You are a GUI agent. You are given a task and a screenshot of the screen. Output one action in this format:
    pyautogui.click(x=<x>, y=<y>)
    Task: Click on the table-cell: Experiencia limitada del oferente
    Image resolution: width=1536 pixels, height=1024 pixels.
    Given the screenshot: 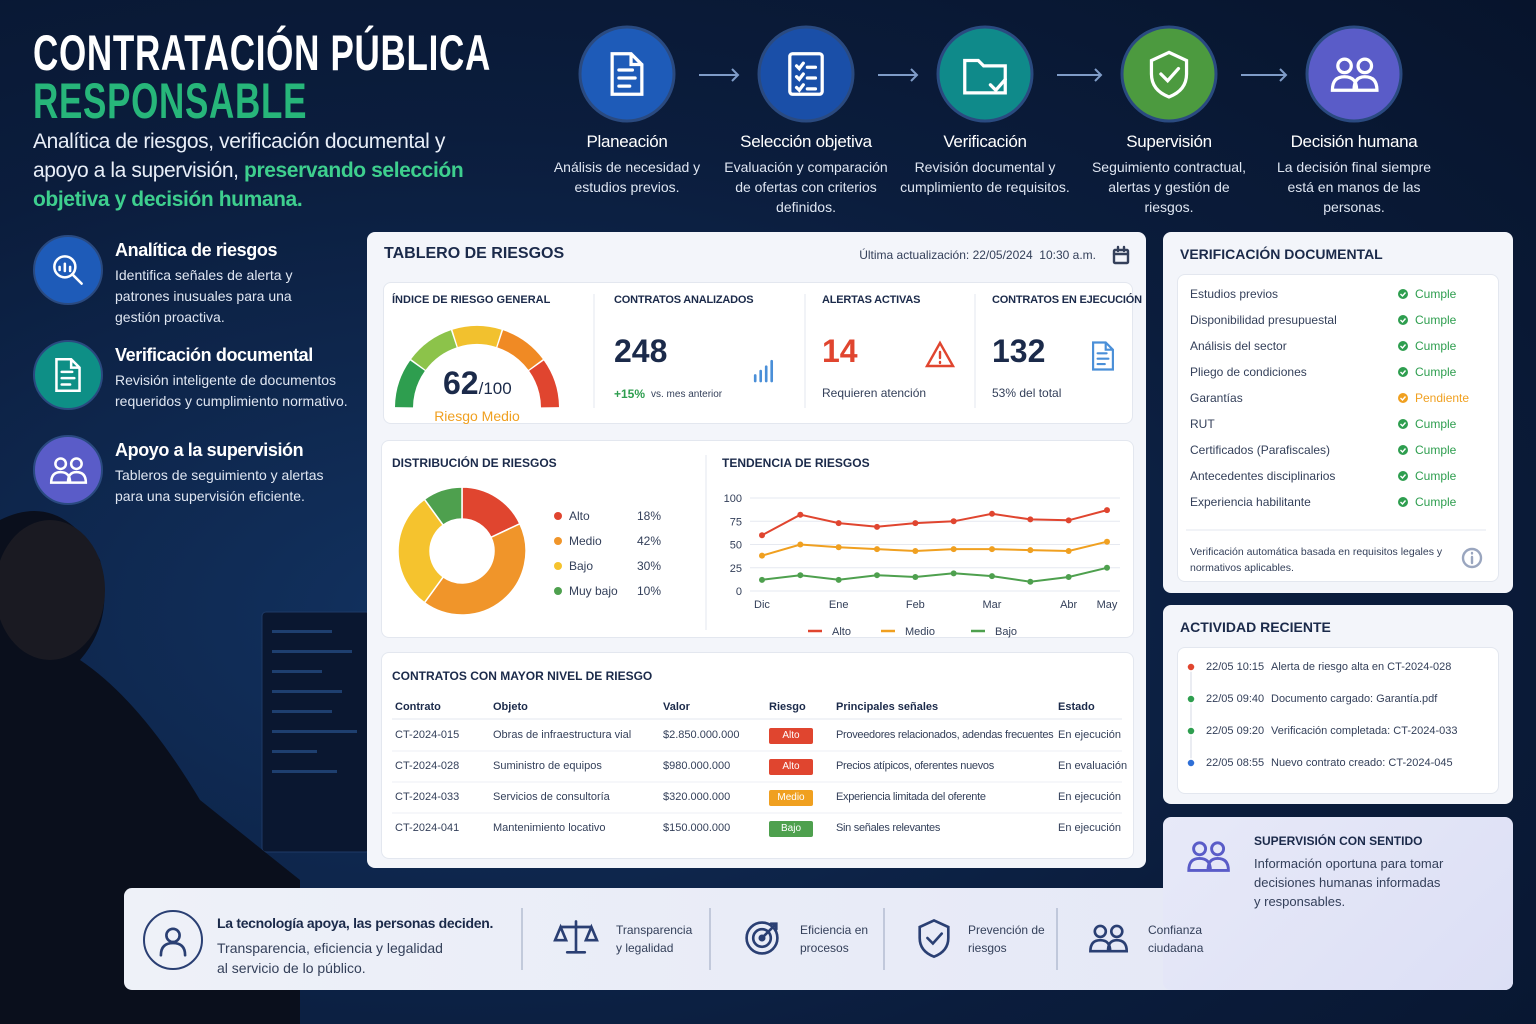 What is the action you would take?
    pyautogui.click(x=911, y=797)
    